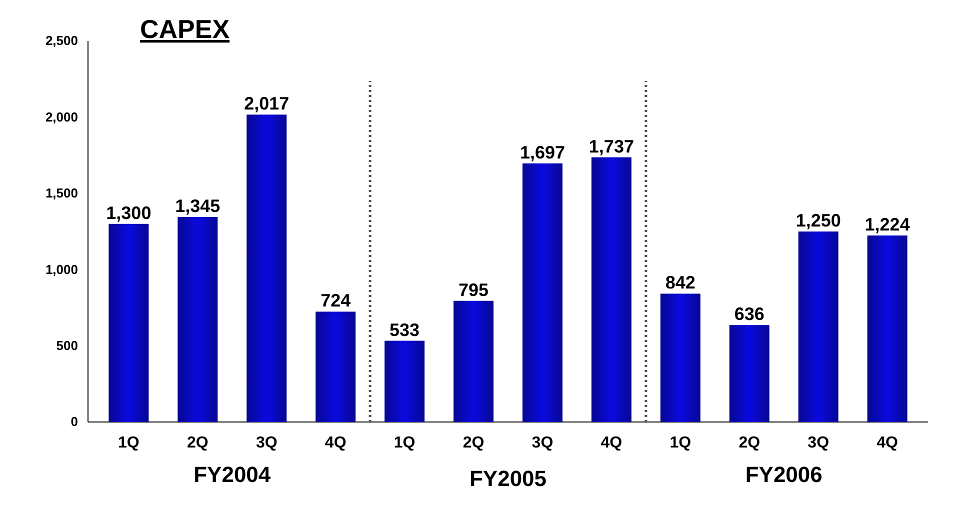 This screenshot has height=508, width=978. What do you see at coordinates (680, 282) in the screenshot?
I see `data-label: 842` at bounding box center [680, 282].